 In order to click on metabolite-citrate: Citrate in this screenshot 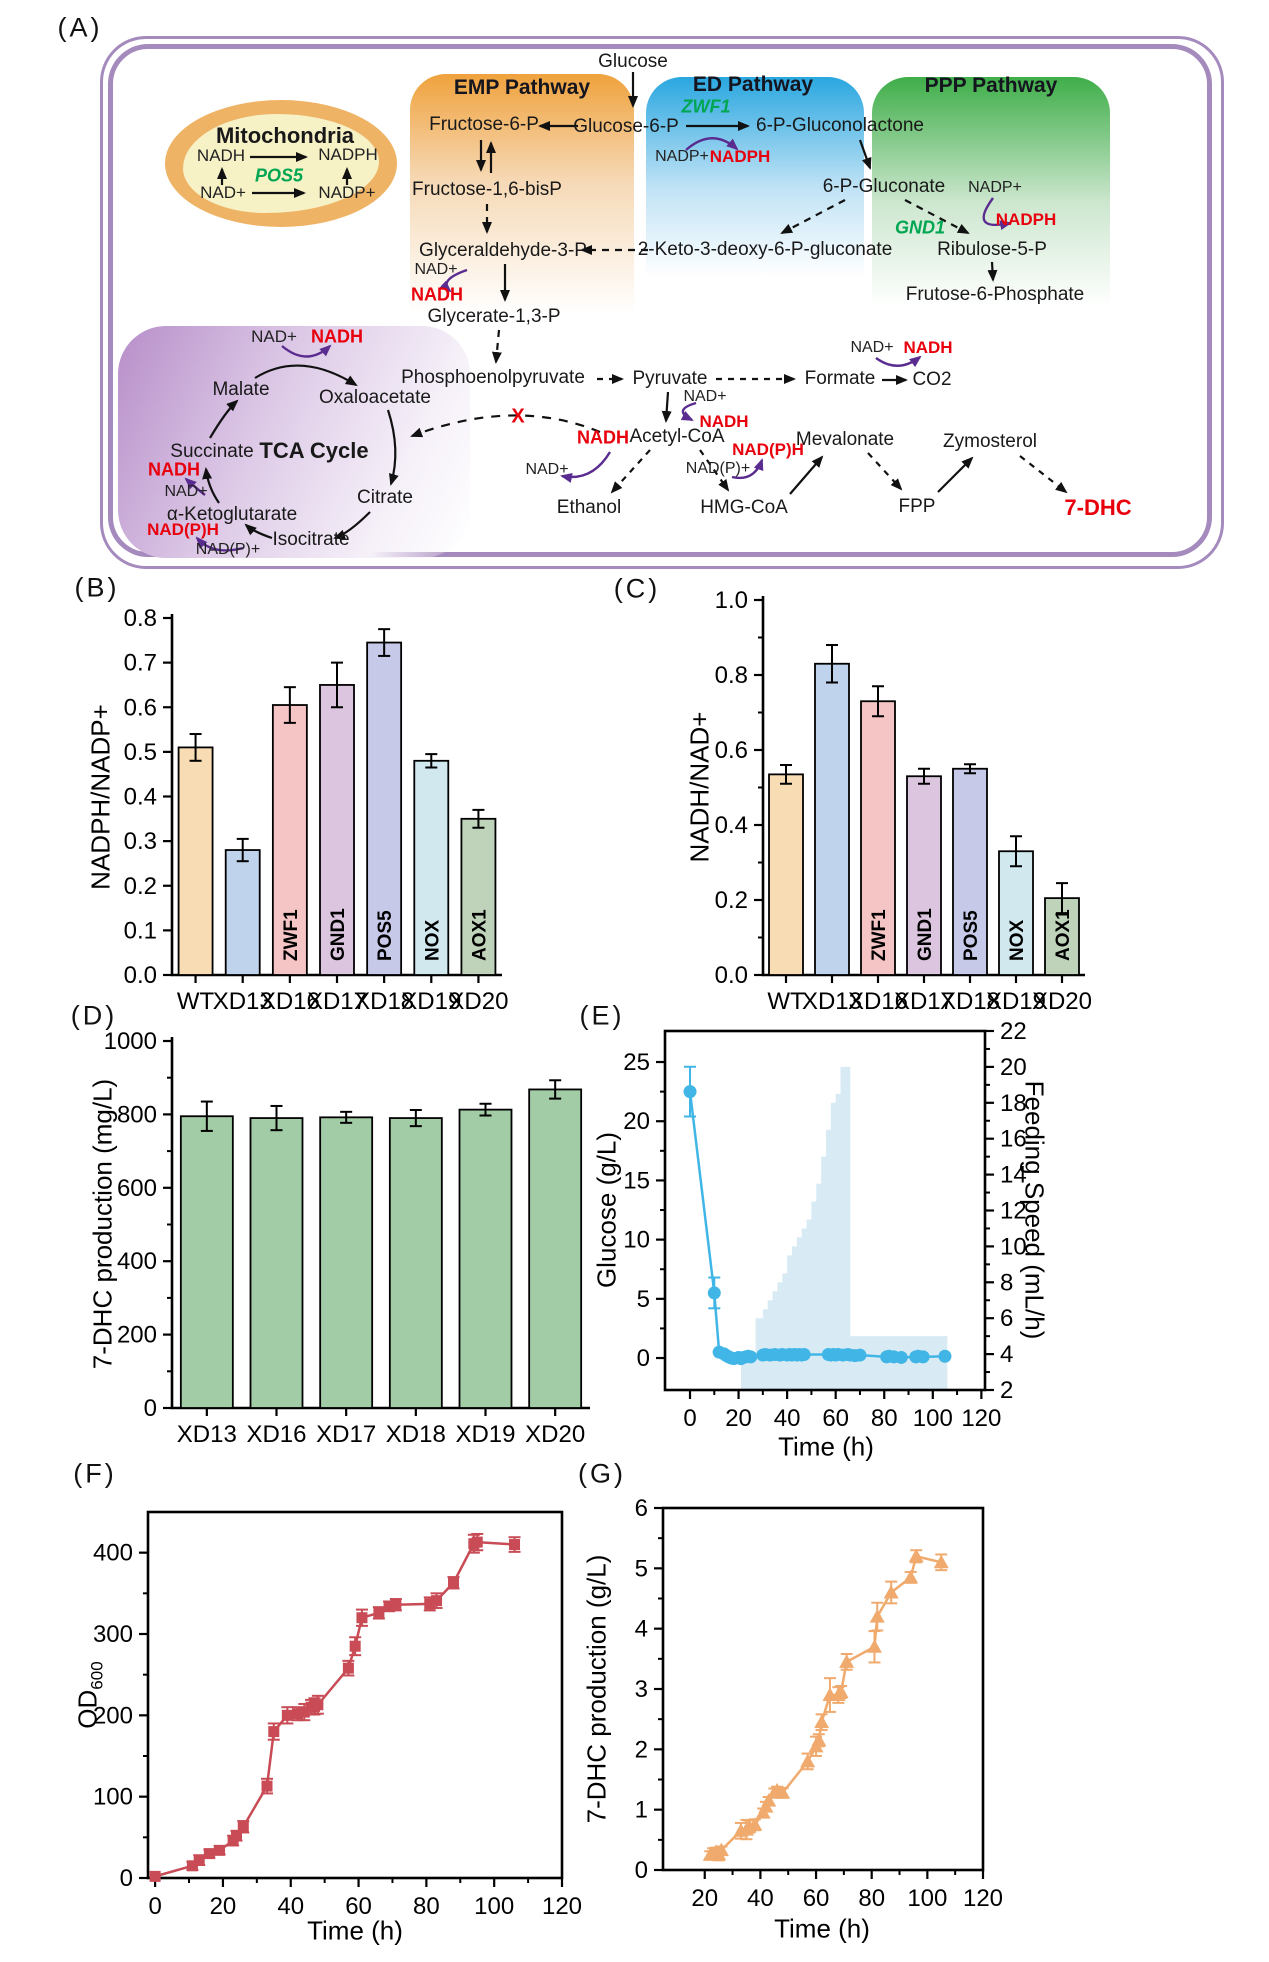, I will do `click(385, 497)`.